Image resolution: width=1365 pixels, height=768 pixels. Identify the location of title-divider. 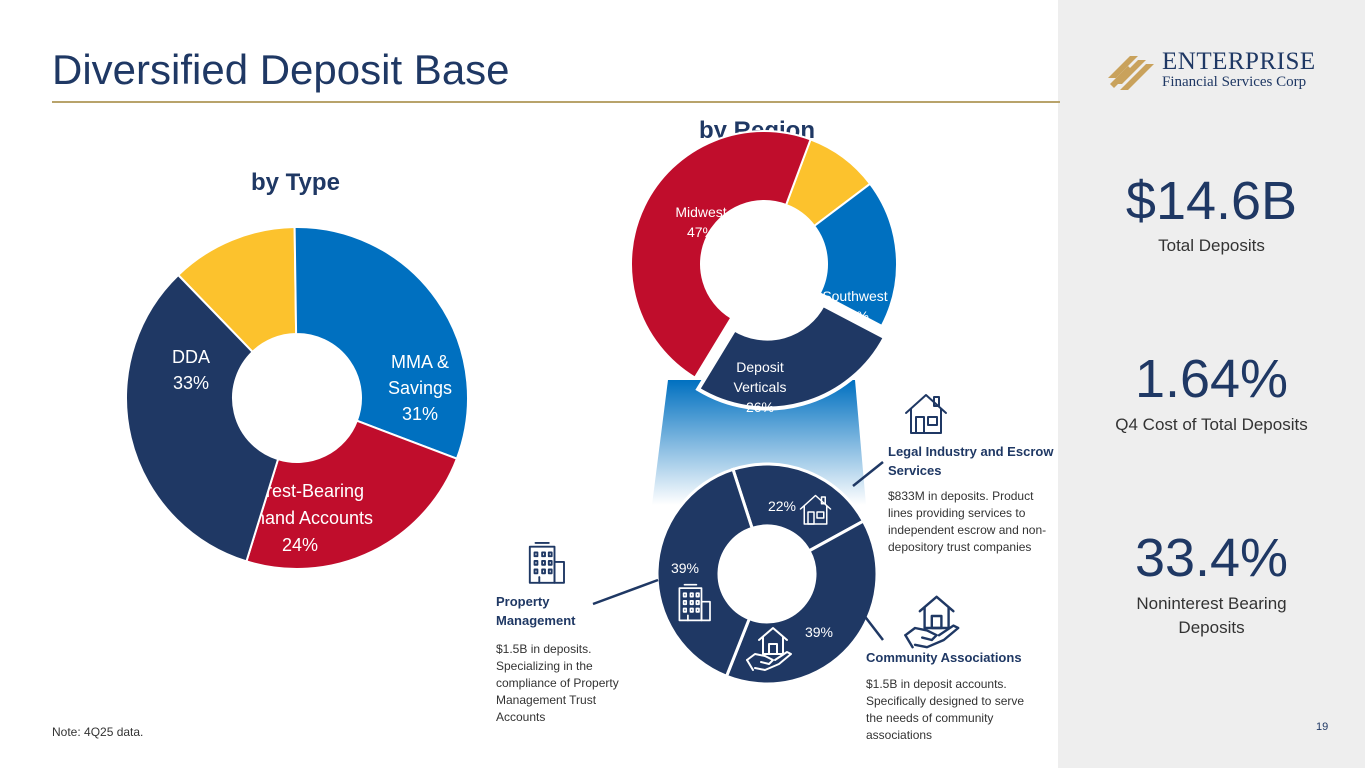
(556, 102).